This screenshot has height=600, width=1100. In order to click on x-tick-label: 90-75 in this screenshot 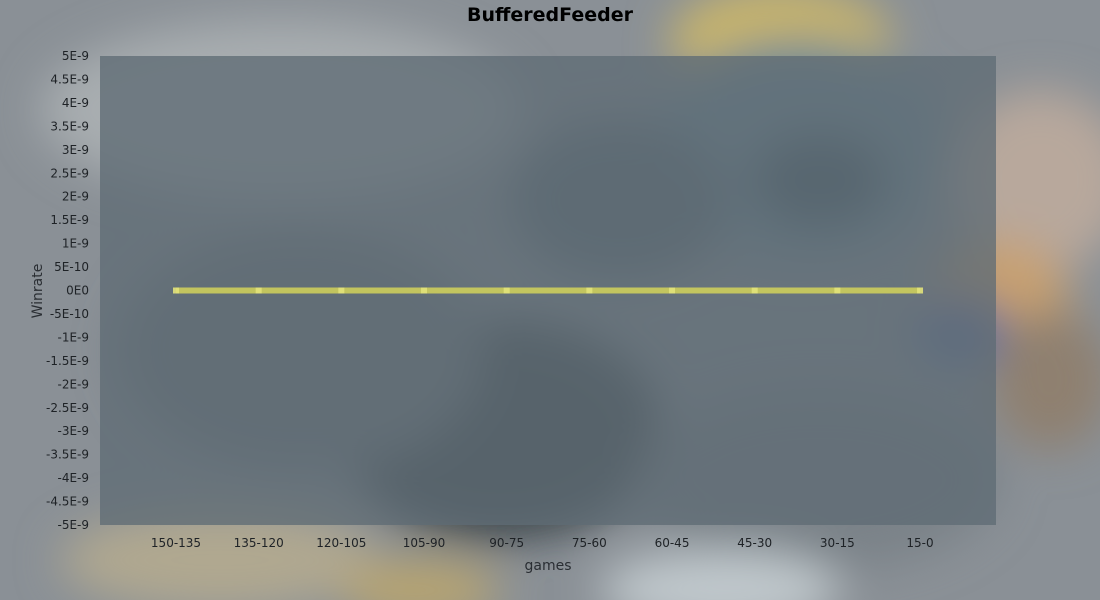, I will do `click(506, 543)`.